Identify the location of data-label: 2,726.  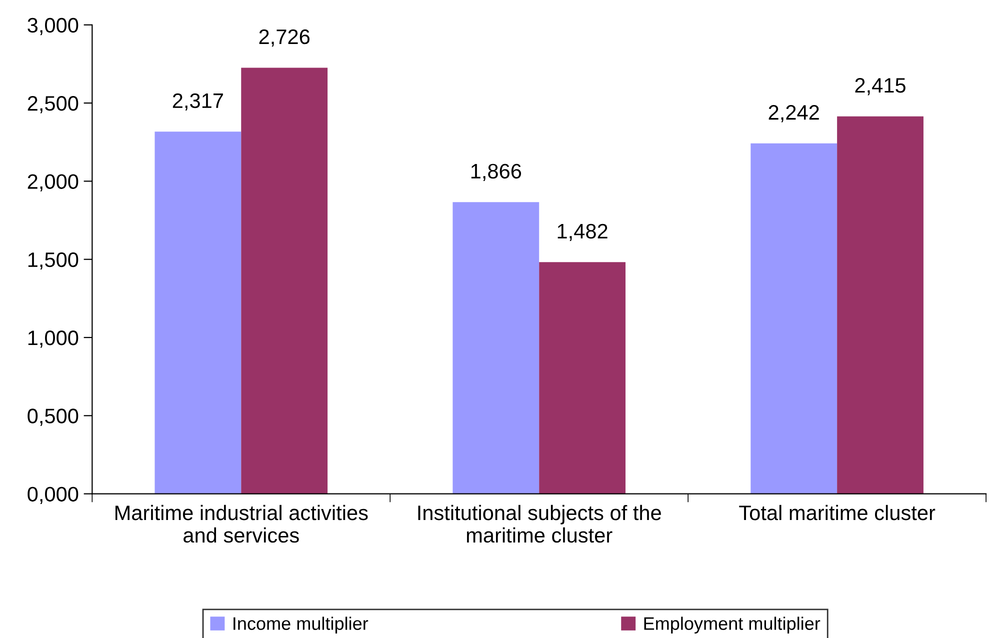
(284, 38).